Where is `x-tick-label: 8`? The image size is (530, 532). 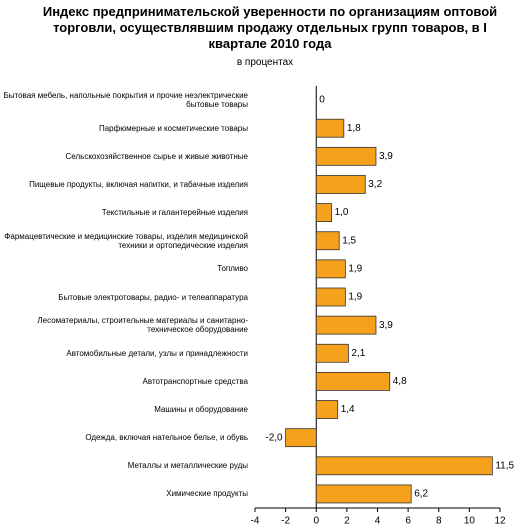 x-tick-label: 8 is located at coordinates (439, 521).